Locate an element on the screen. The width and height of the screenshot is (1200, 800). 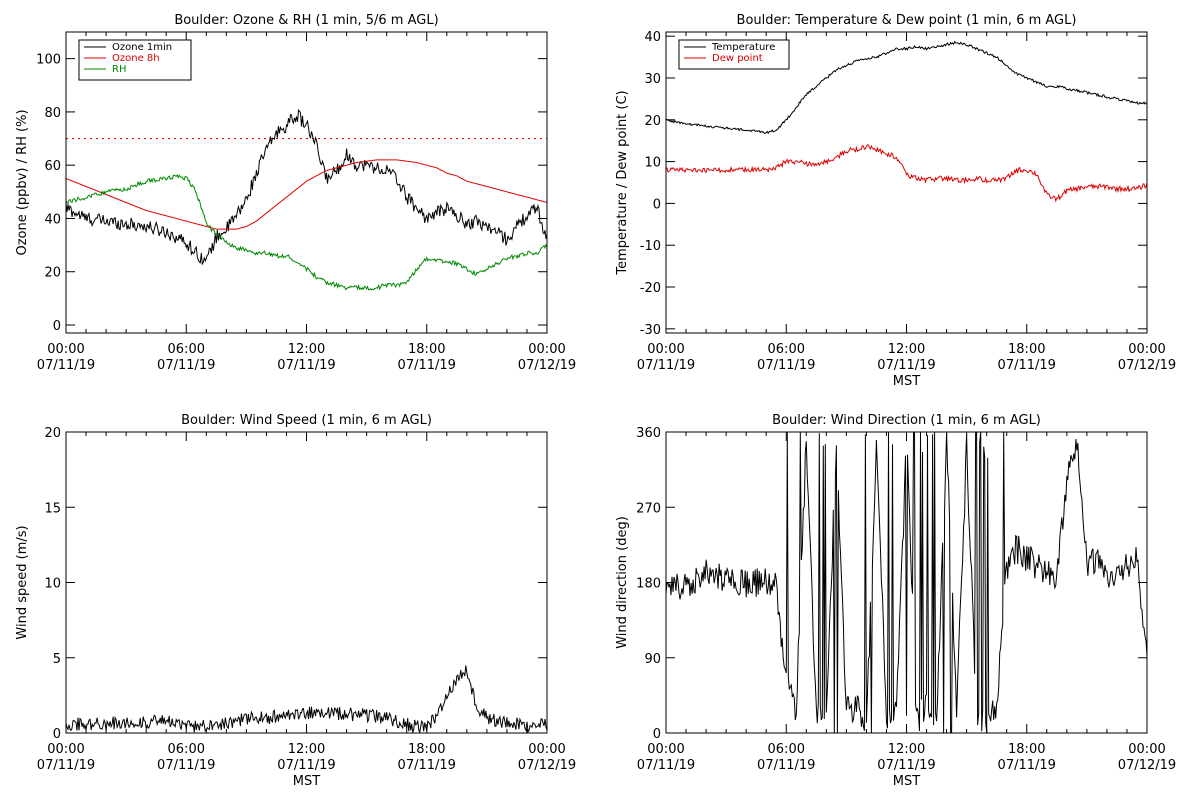
y-tick-label: 30 is located at coordinates (652, 79).